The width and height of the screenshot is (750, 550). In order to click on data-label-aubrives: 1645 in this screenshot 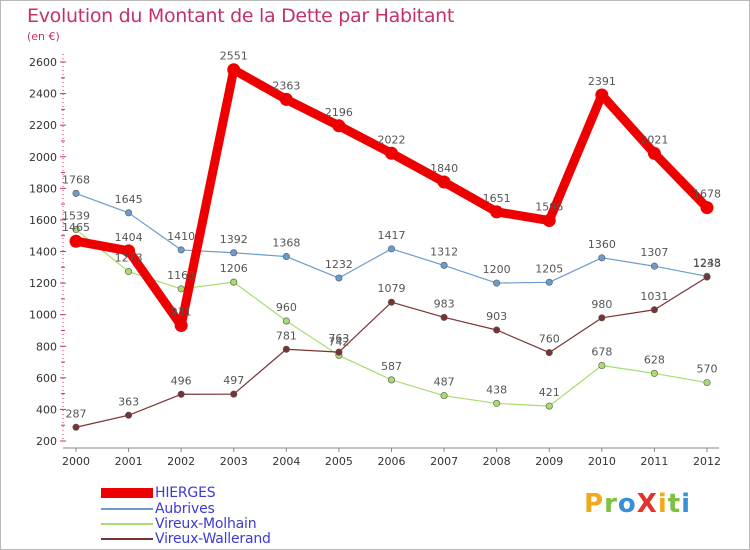, I will do `click(129, 199)`.